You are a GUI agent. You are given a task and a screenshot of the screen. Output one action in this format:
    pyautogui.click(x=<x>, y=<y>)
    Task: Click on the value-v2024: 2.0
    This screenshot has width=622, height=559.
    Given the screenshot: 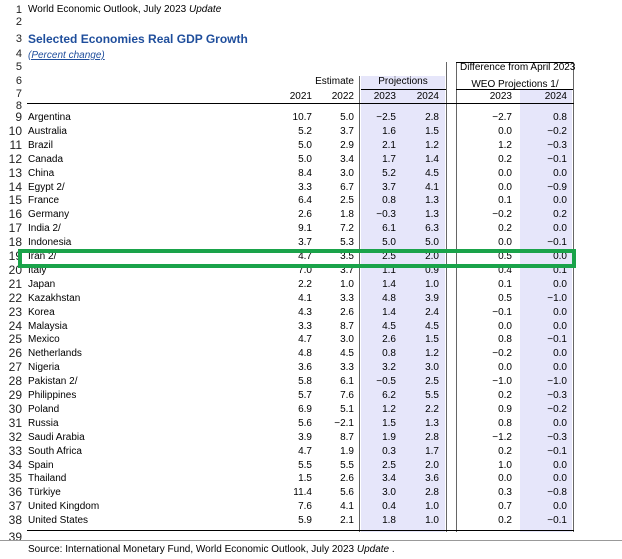 What is the action you would take?
    pyautogui.click(x=432, y=465)
    